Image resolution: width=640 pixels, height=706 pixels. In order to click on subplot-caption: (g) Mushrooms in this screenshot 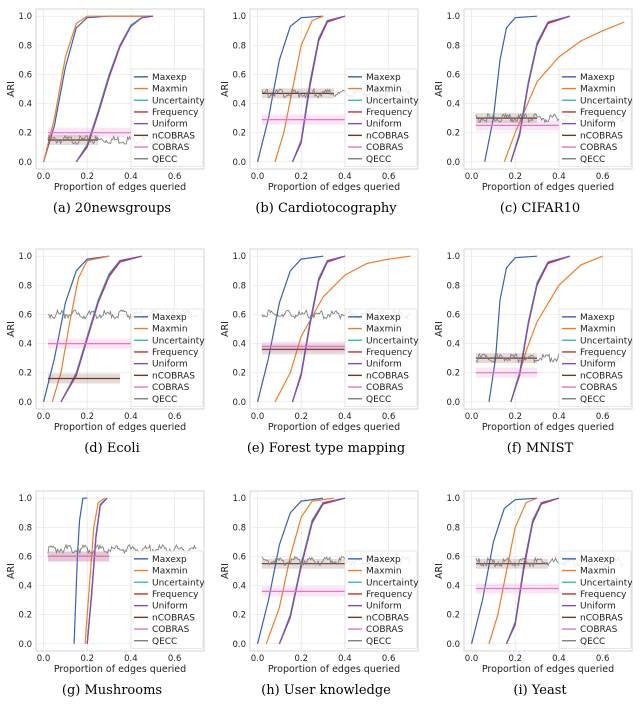, I will do `click(112, 690)`.